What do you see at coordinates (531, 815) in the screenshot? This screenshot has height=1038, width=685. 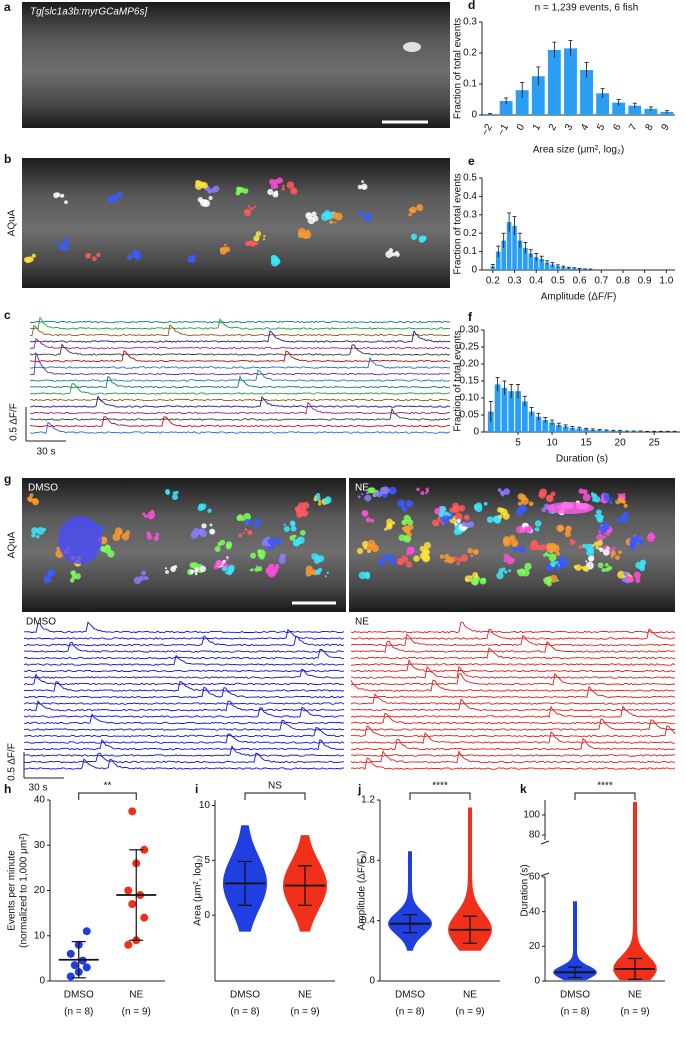 I see `y-tick-label: 100` at bounding box center [531, 815].